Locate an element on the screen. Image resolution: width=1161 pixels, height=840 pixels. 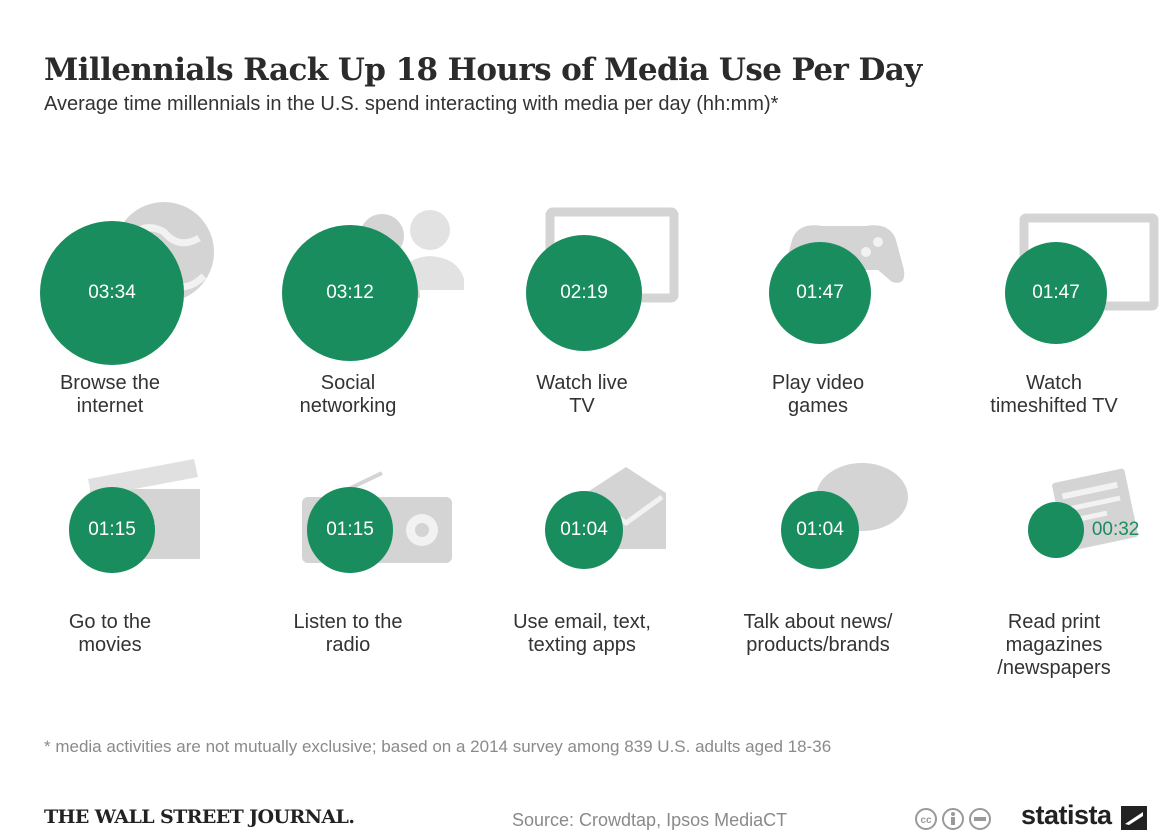
creative-commons-icon: cc is located at coordinates (953, 819).